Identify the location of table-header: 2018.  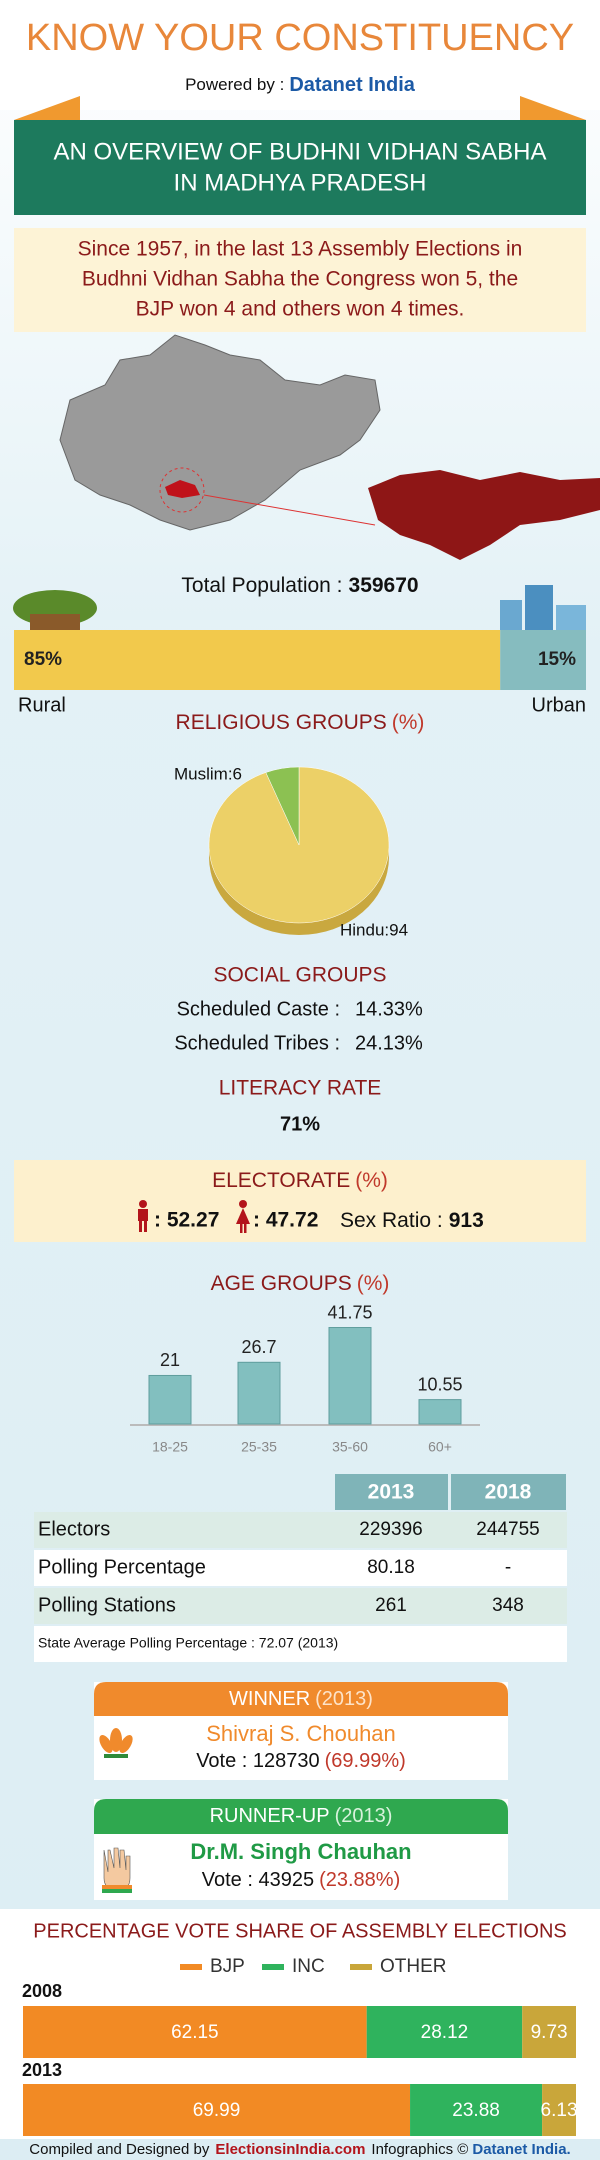
(508, 1492).